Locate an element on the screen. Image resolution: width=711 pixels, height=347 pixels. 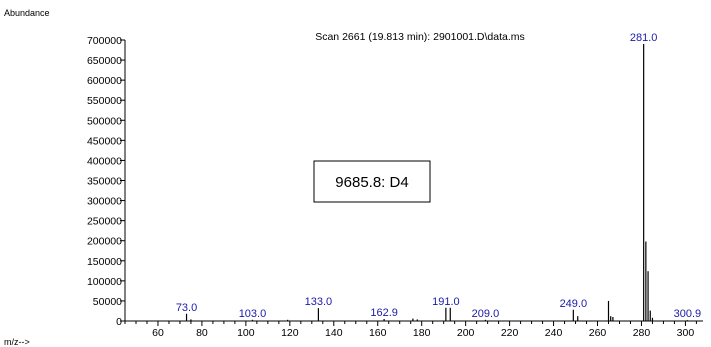
y-tick-label: 400000 is located at coordinates (104, 161).